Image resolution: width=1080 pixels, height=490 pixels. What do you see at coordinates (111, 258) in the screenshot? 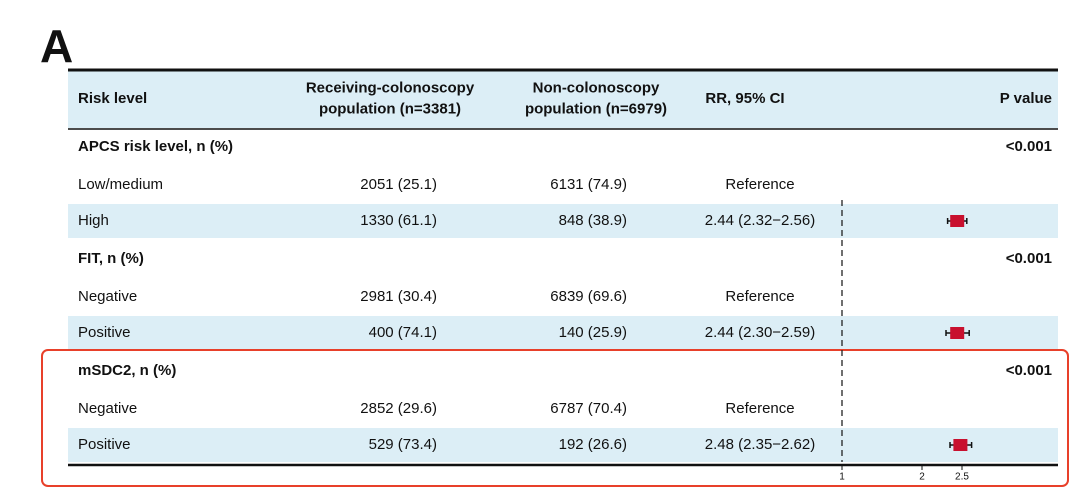
I see `section-title: FIT, n (%)` at bounding box center [111, 258].